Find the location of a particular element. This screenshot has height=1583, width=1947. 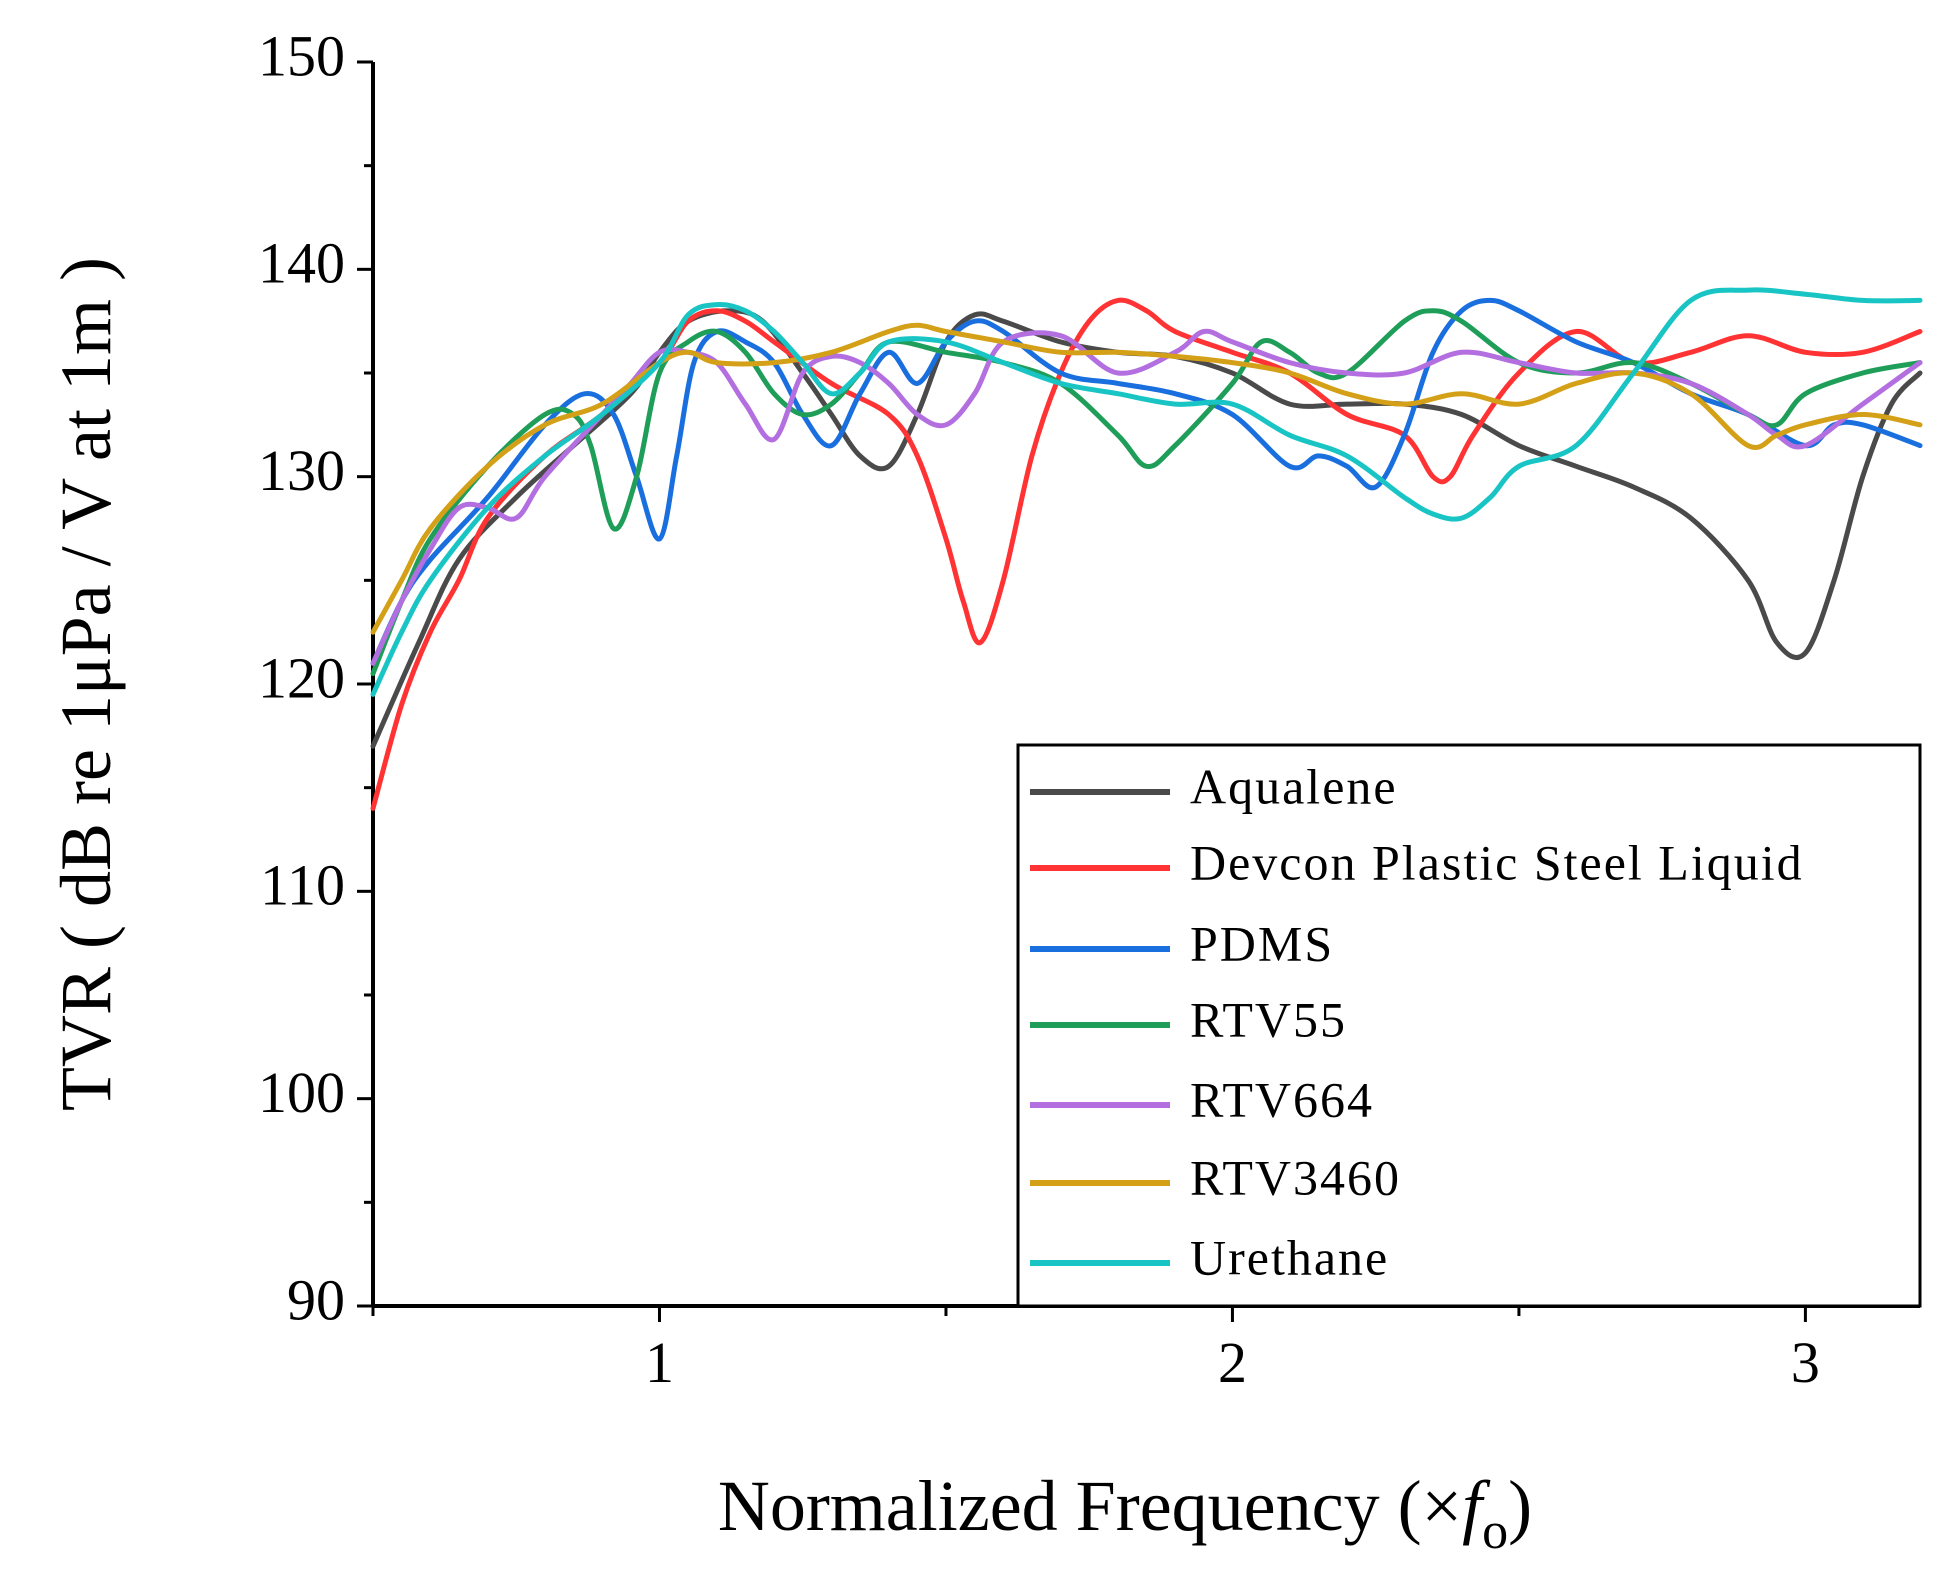

x-axis-title: Normalized Frequency (×fo) is located at coordinates (1125, 1513).